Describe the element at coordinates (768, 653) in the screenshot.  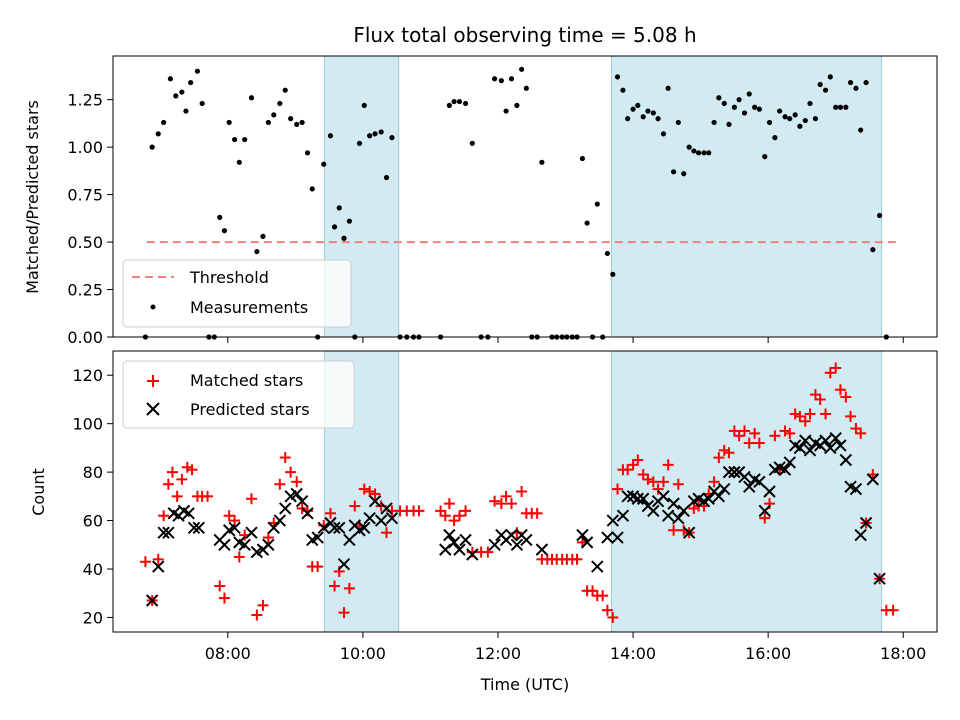
I see `x-tick-label: 16:00` at that location.